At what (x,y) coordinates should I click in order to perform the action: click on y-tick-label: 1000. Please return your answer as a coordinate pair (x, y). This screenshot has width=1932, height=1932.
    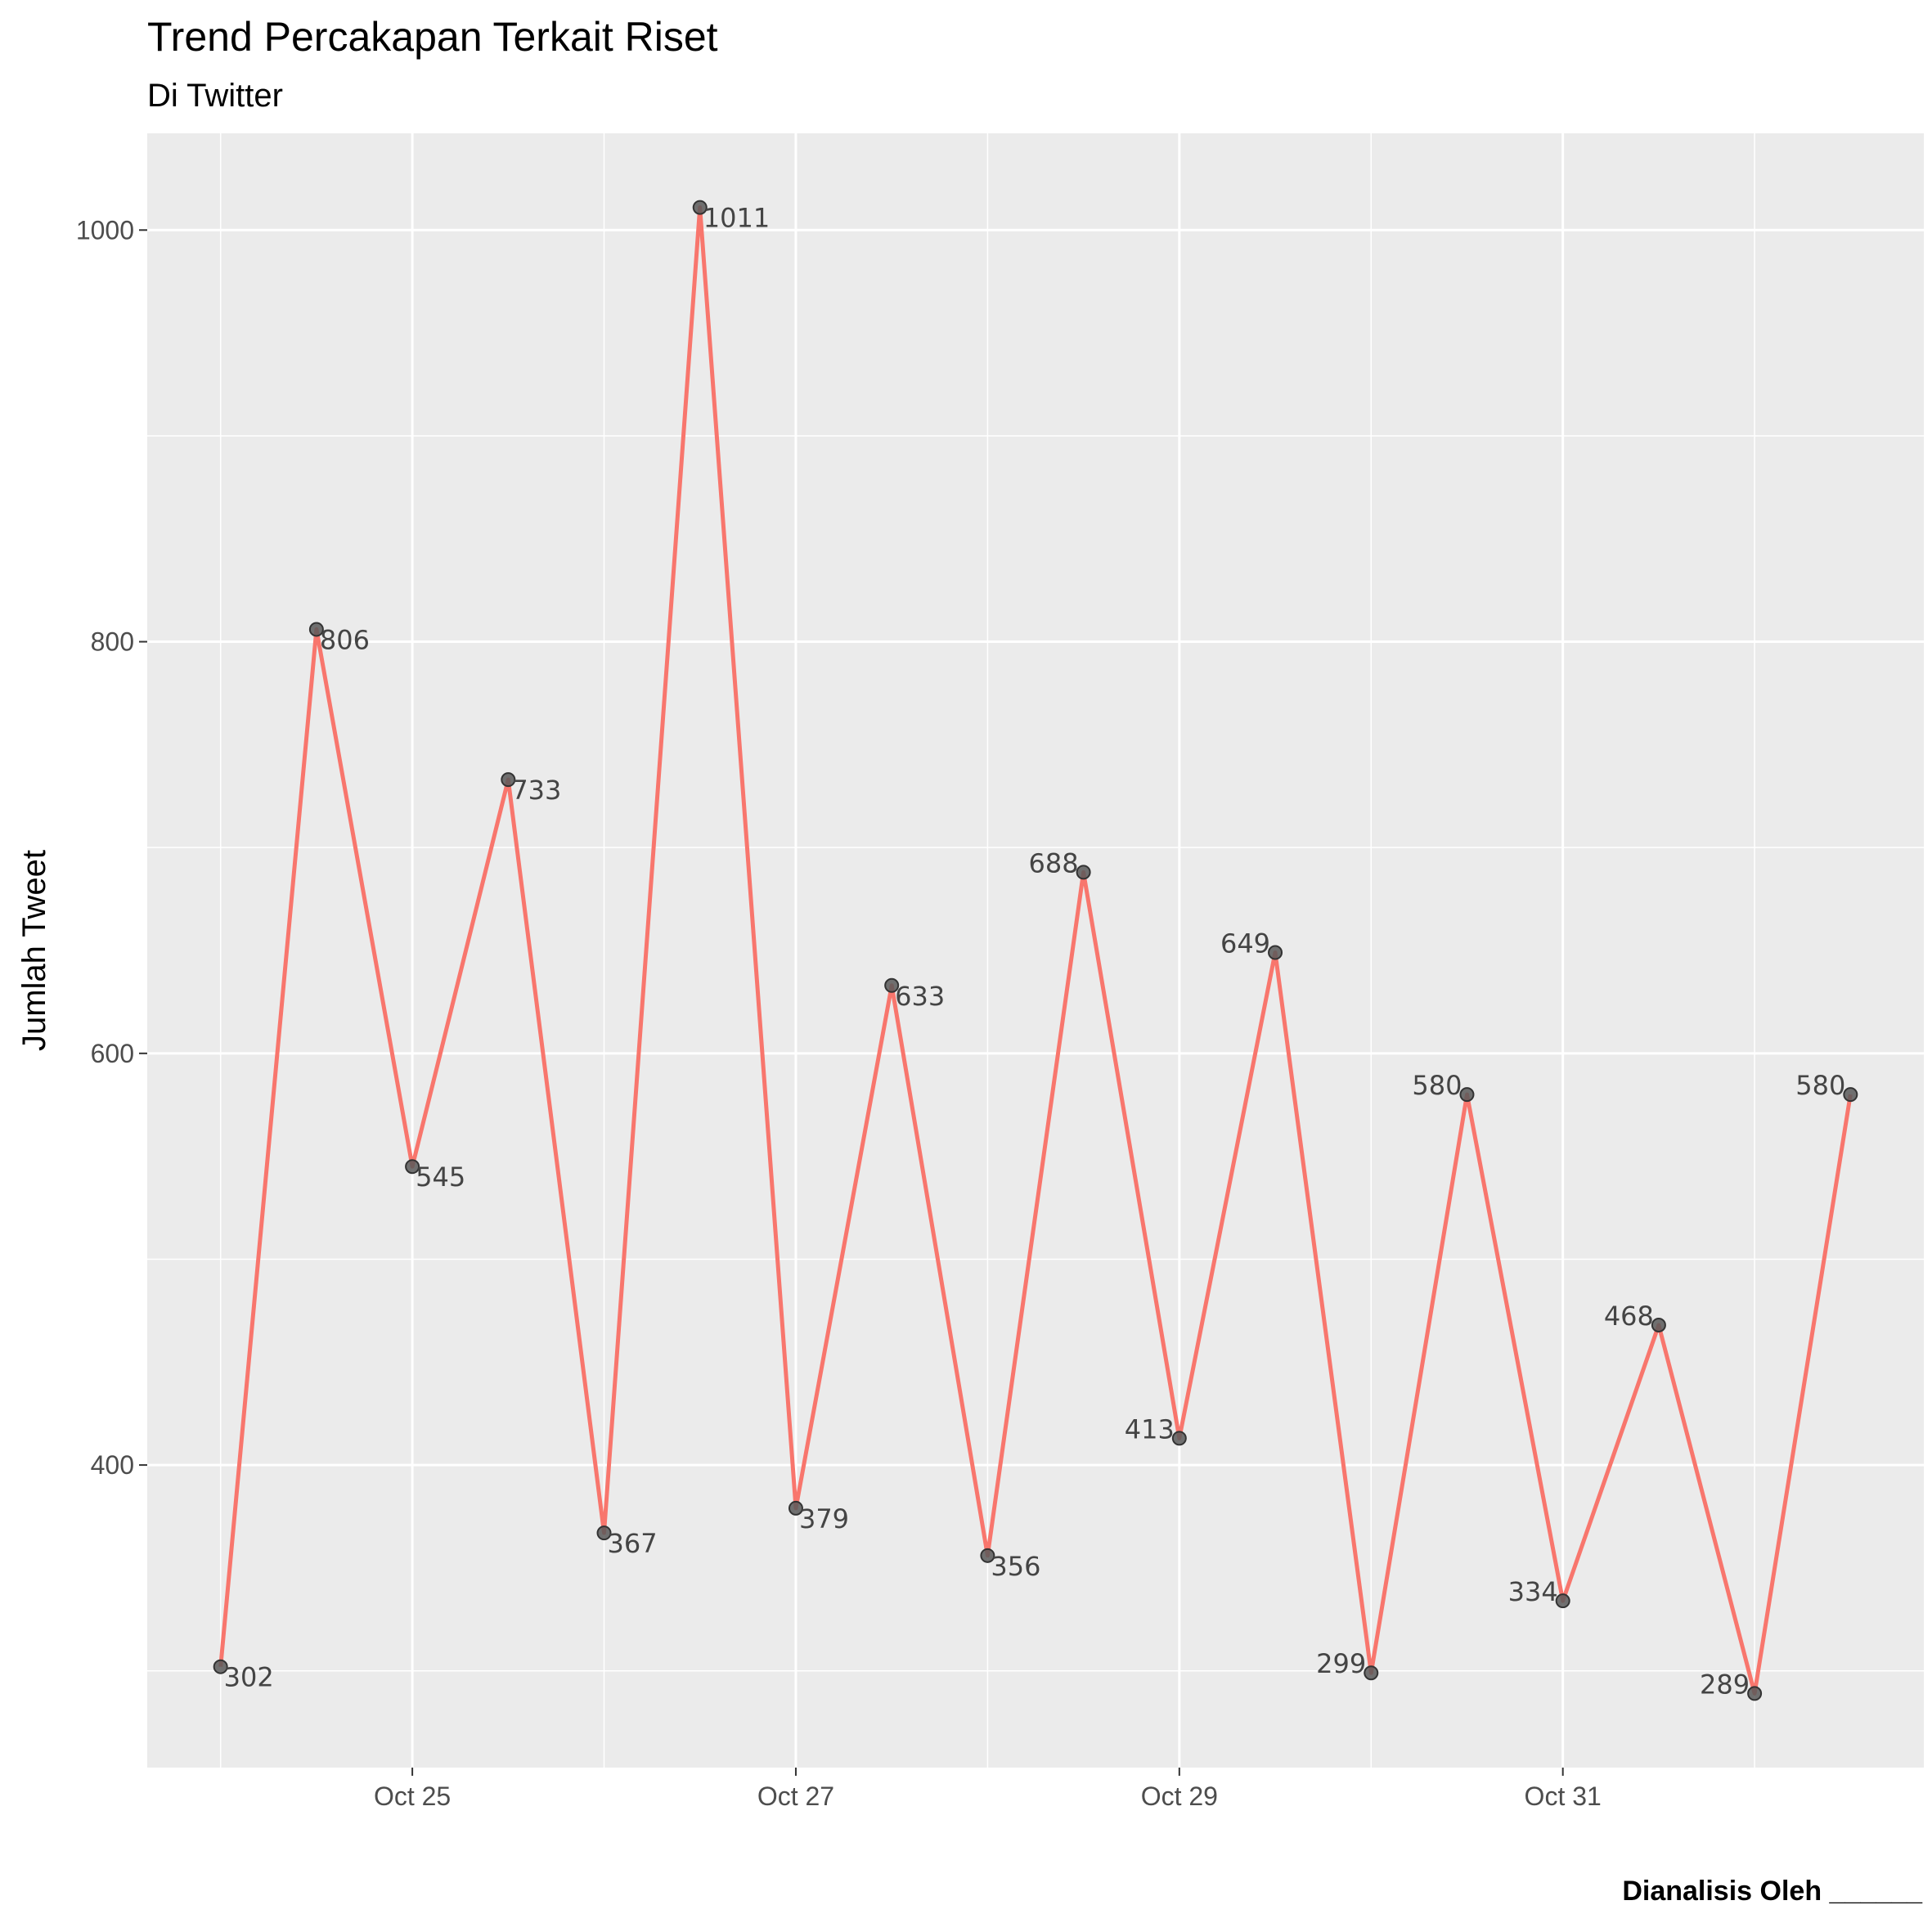
    Looking at the image, I should click on (105, 230).